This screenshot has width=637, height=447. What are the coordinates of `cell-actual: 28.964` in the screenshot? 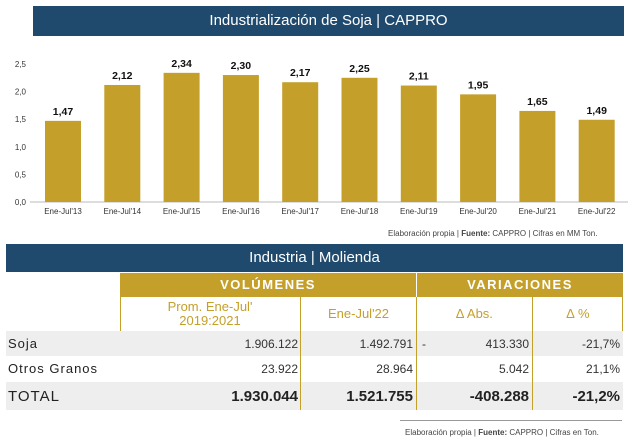 It's located at (394, 368).